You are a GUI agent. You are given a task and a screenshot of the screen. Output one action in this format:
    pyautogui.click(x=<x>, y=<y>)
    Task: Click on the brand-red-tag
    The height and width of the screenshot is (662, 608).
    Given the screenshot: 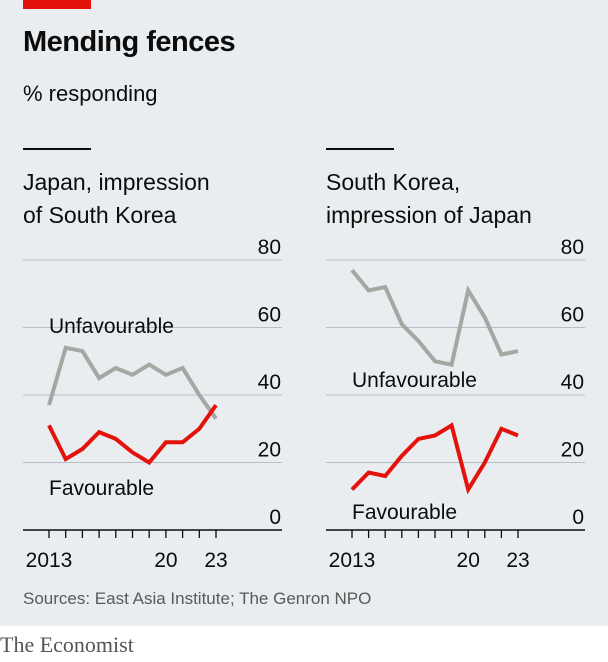 What is the action you would take?
    pyautogui.click(x=57, y=4)
    